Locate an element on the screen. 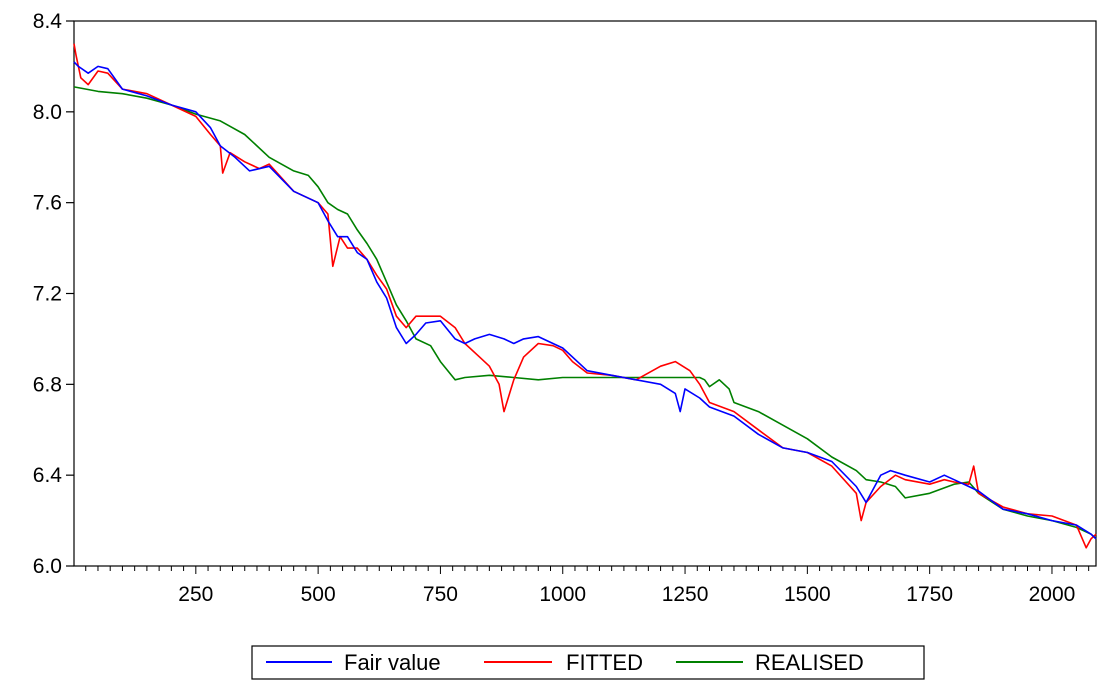  legend-label-fitted: FITTED is located at coordinates (604, 662).